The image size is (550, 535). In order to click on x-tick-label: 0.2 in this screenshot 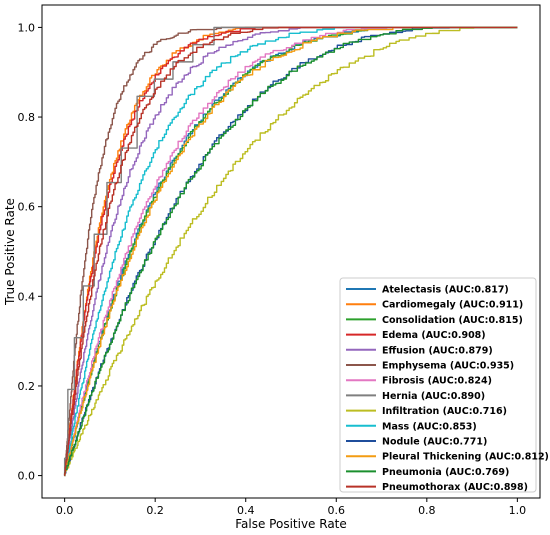, I will do `click(155, 510)`.